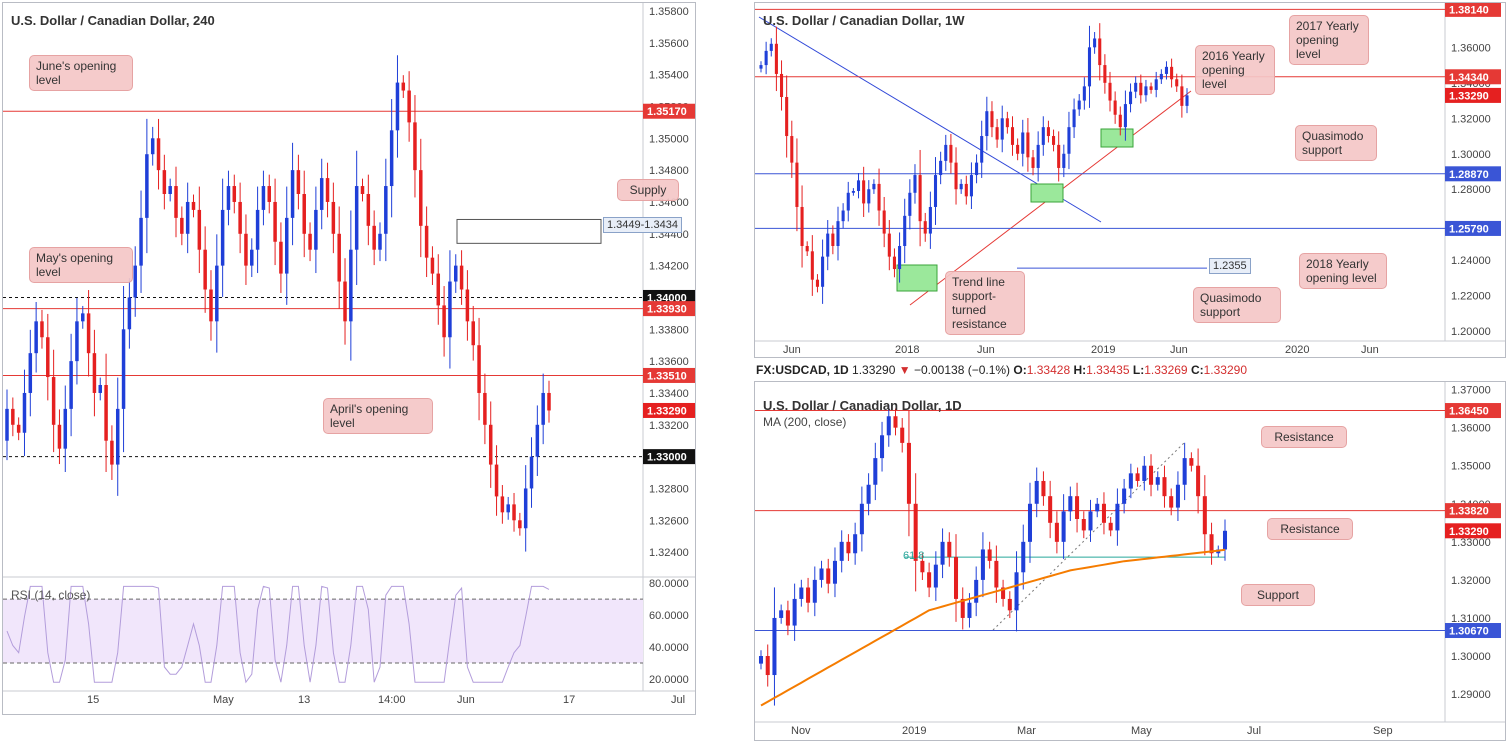 The image size is (1508, 743). I want to click on h4-title: U.S. Dollar / Canadian Dollar, 240, so click(113, 20).